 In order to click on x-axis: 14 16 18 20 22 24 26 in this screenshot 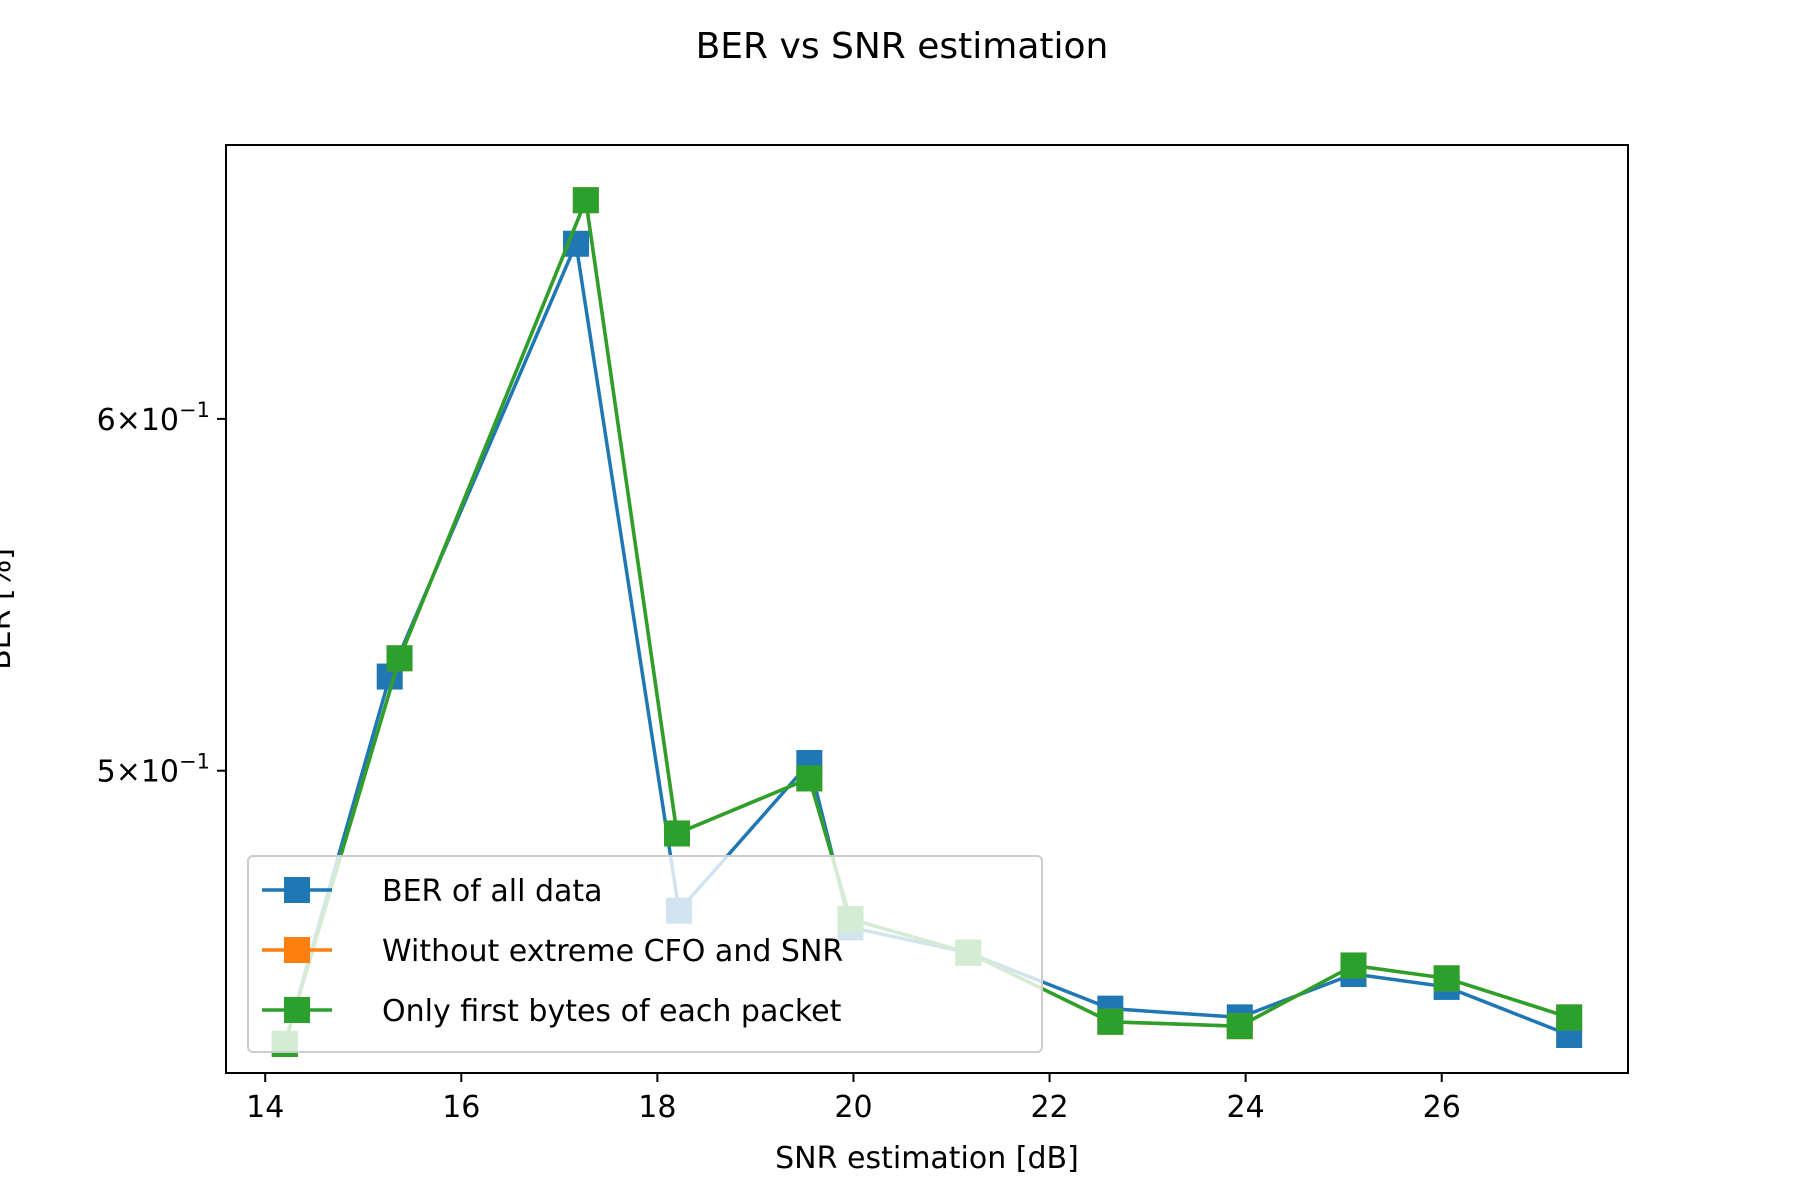, I will do `click(853, 1099)`.